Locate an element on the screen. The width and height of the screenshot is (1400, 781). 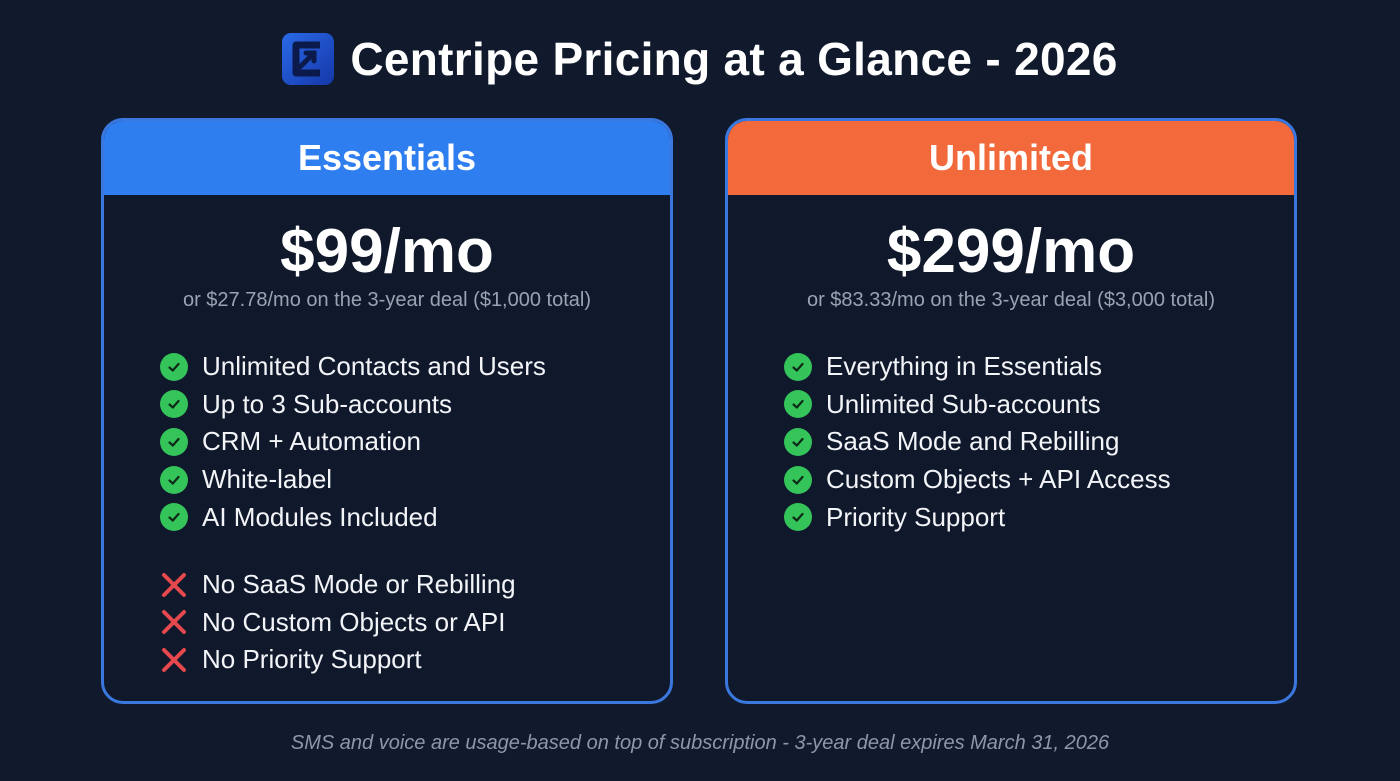
feature-excluded: No Priority Support is located at coordinates (415, 660).